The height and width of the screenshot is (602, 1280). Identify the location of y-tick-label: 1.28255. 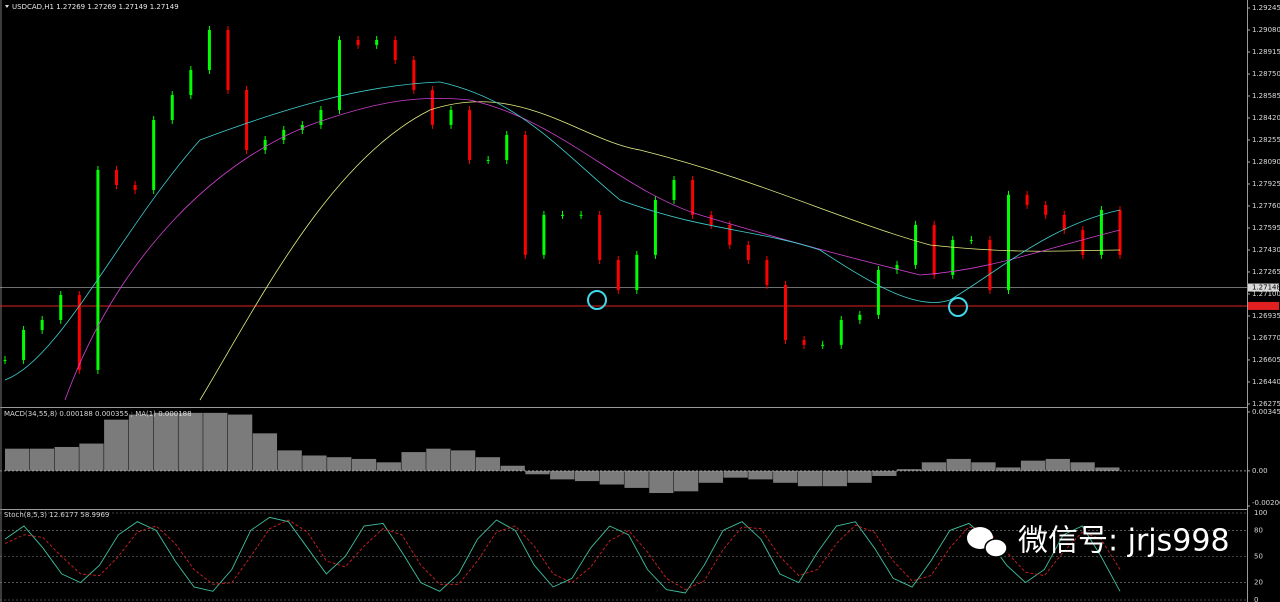
(1266, 140).